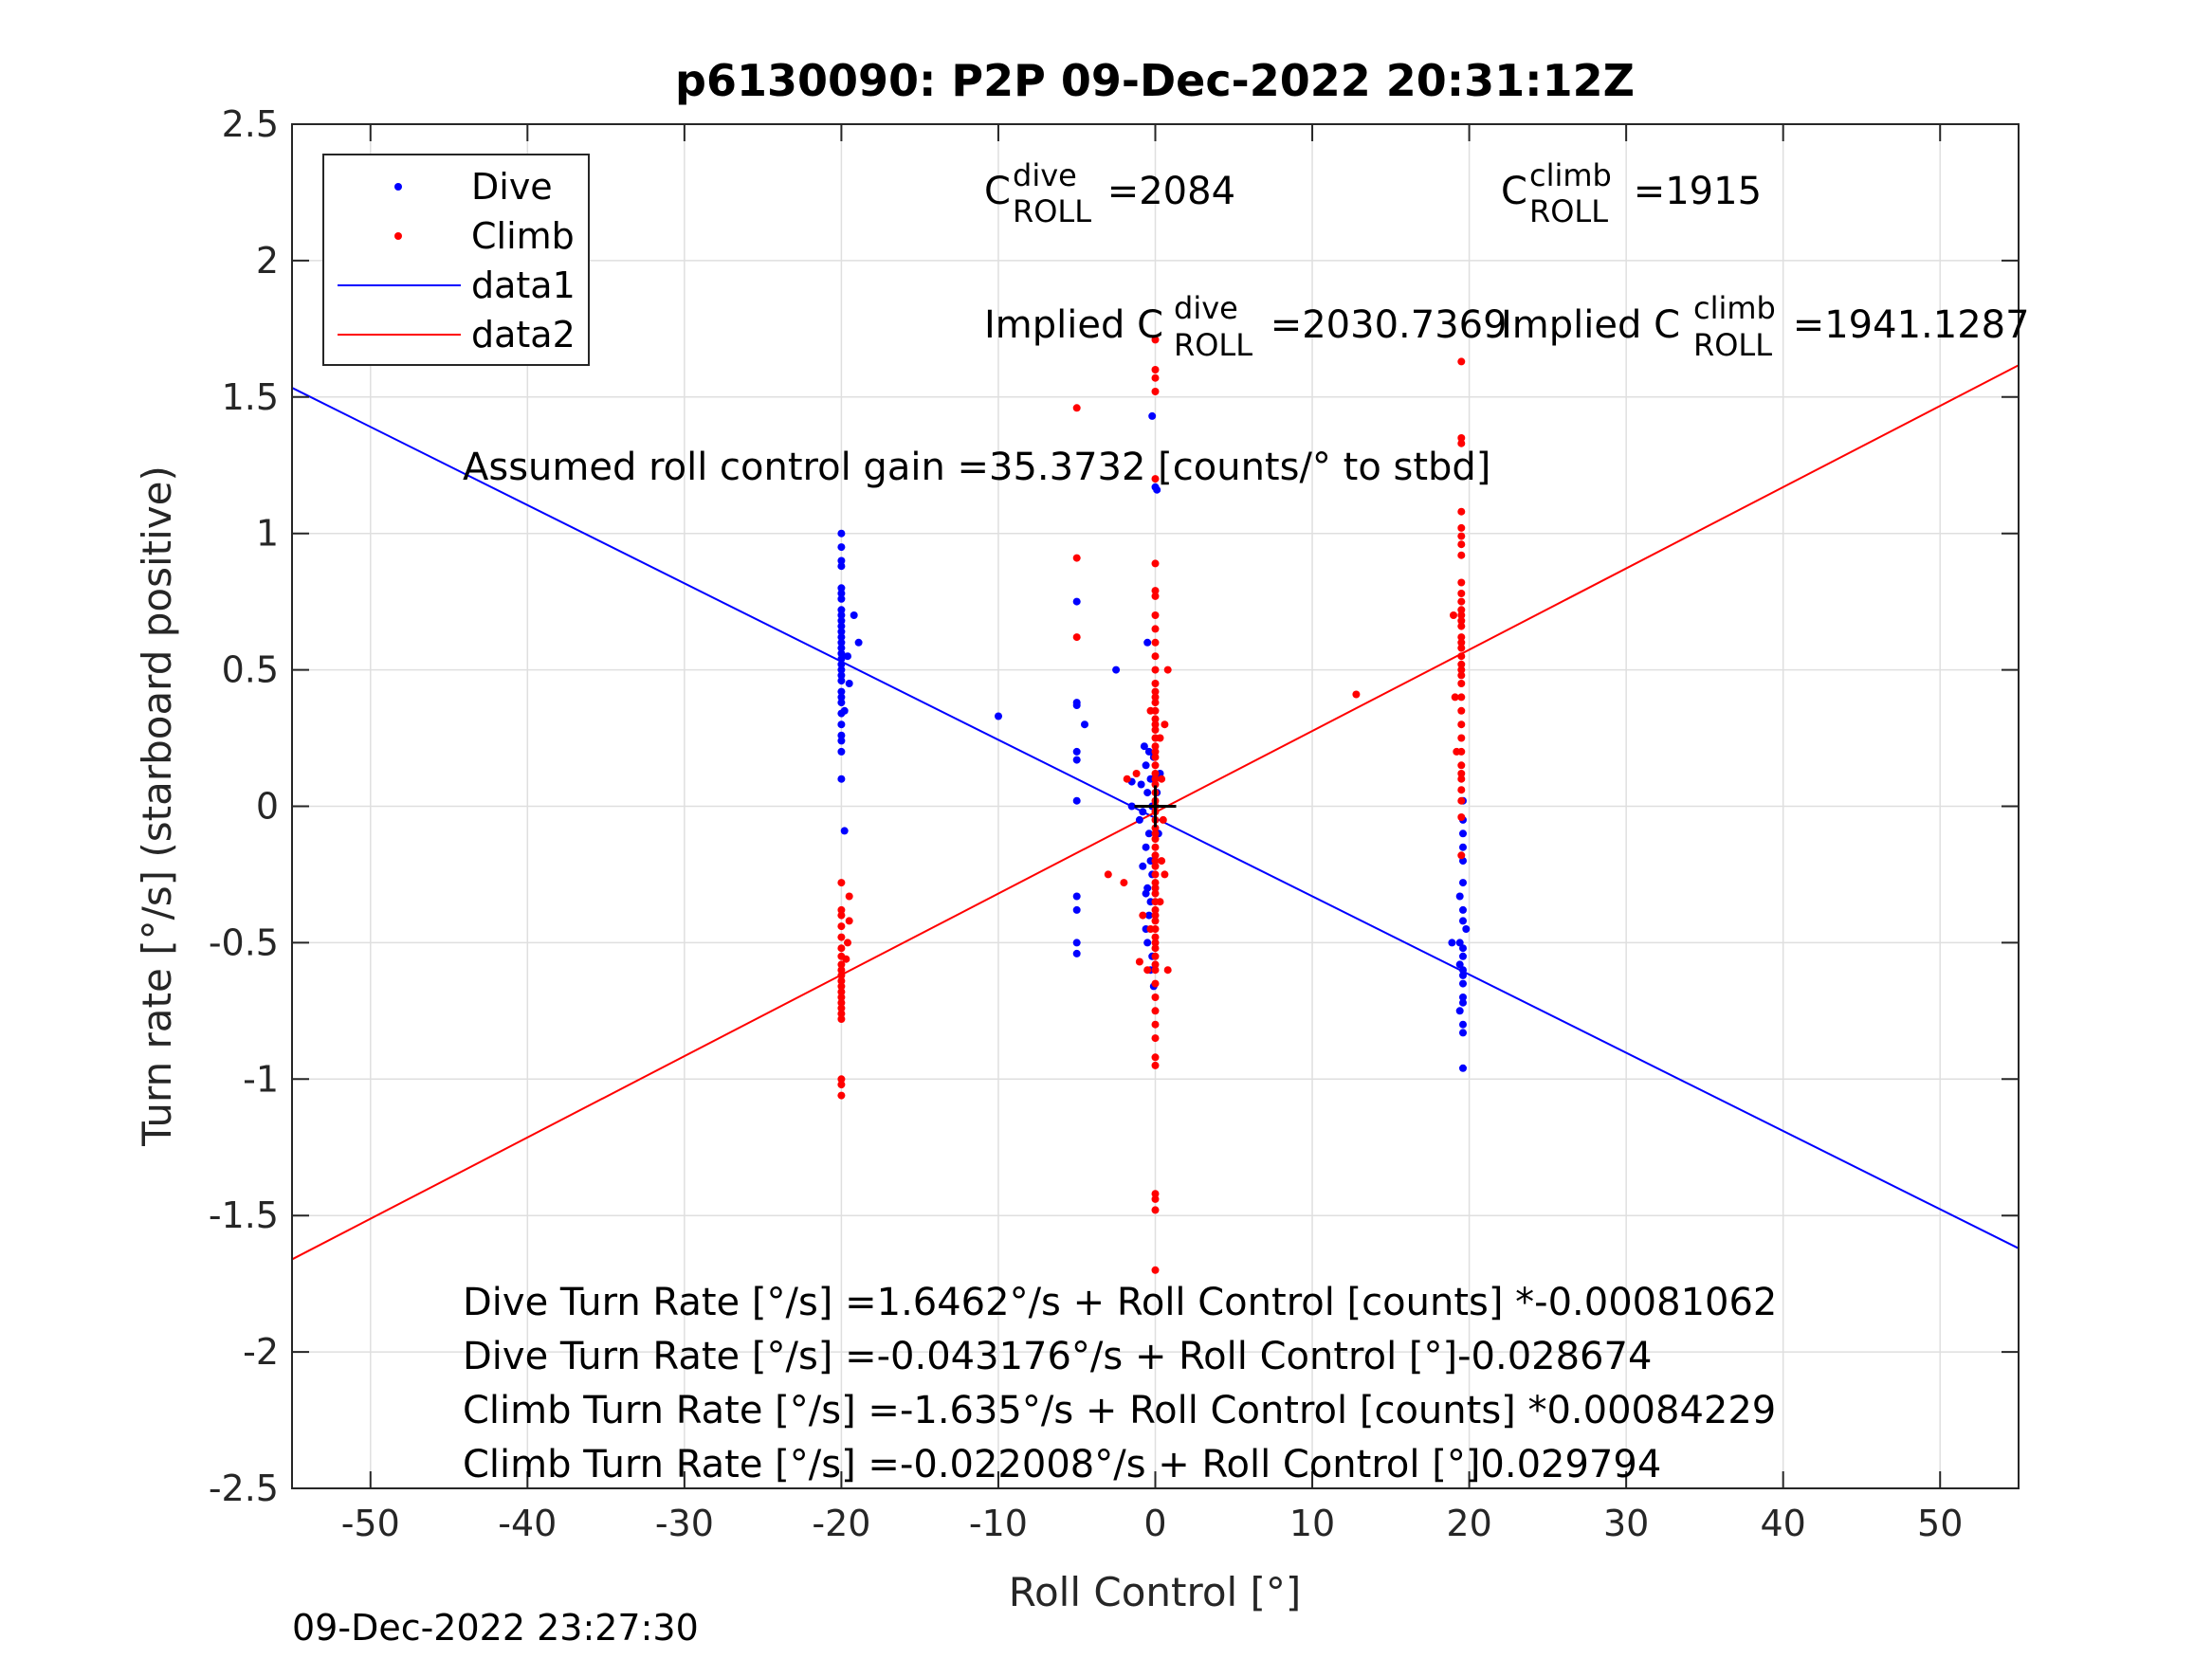  Describe the element at coordinates (1732, 345) in the screenshot. I see `implied-climb-sub: ROLL` at that location.